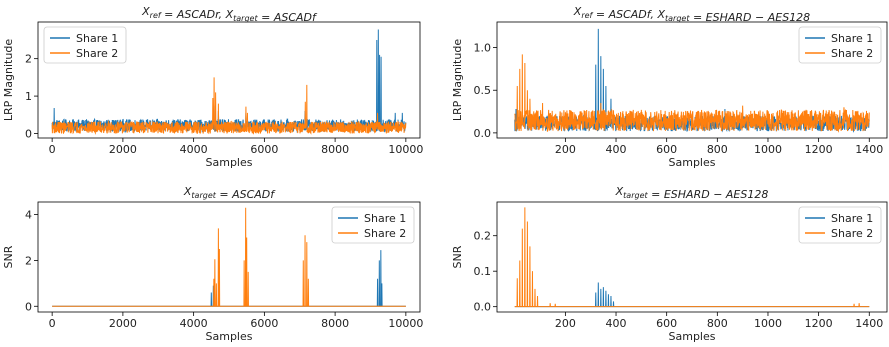  Describe the element at coordinates (229, 193) in the screenshot. I see `chart-title: Xtarget = ASCADf` at that location.